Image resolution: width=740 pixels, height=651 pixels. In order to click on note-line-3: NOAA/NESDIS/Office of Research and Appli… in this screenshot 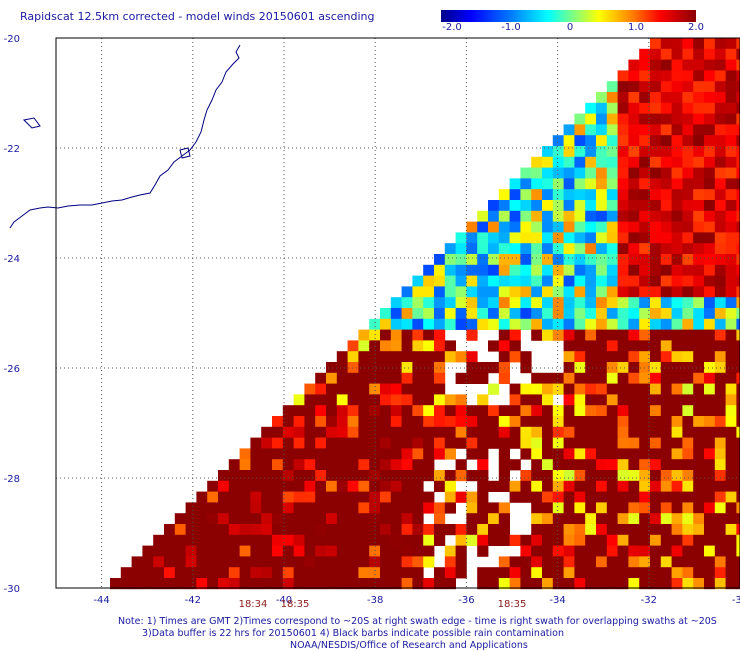, I will do `click(409, 645)`.